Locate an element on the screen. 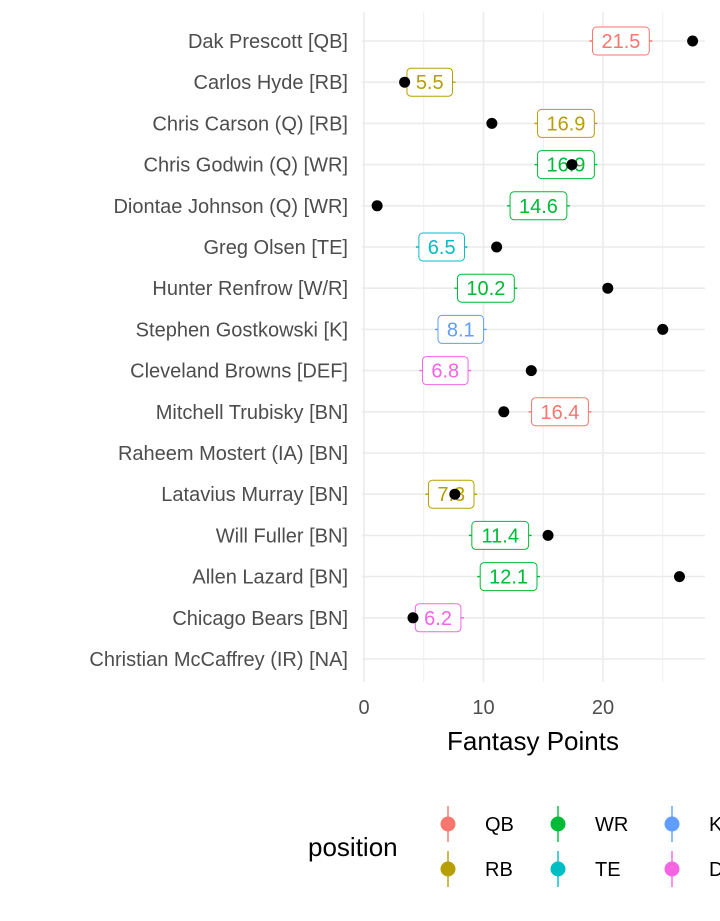  y-tick-label: Dak Prescott [QB] is located at coordinates (268, 42).